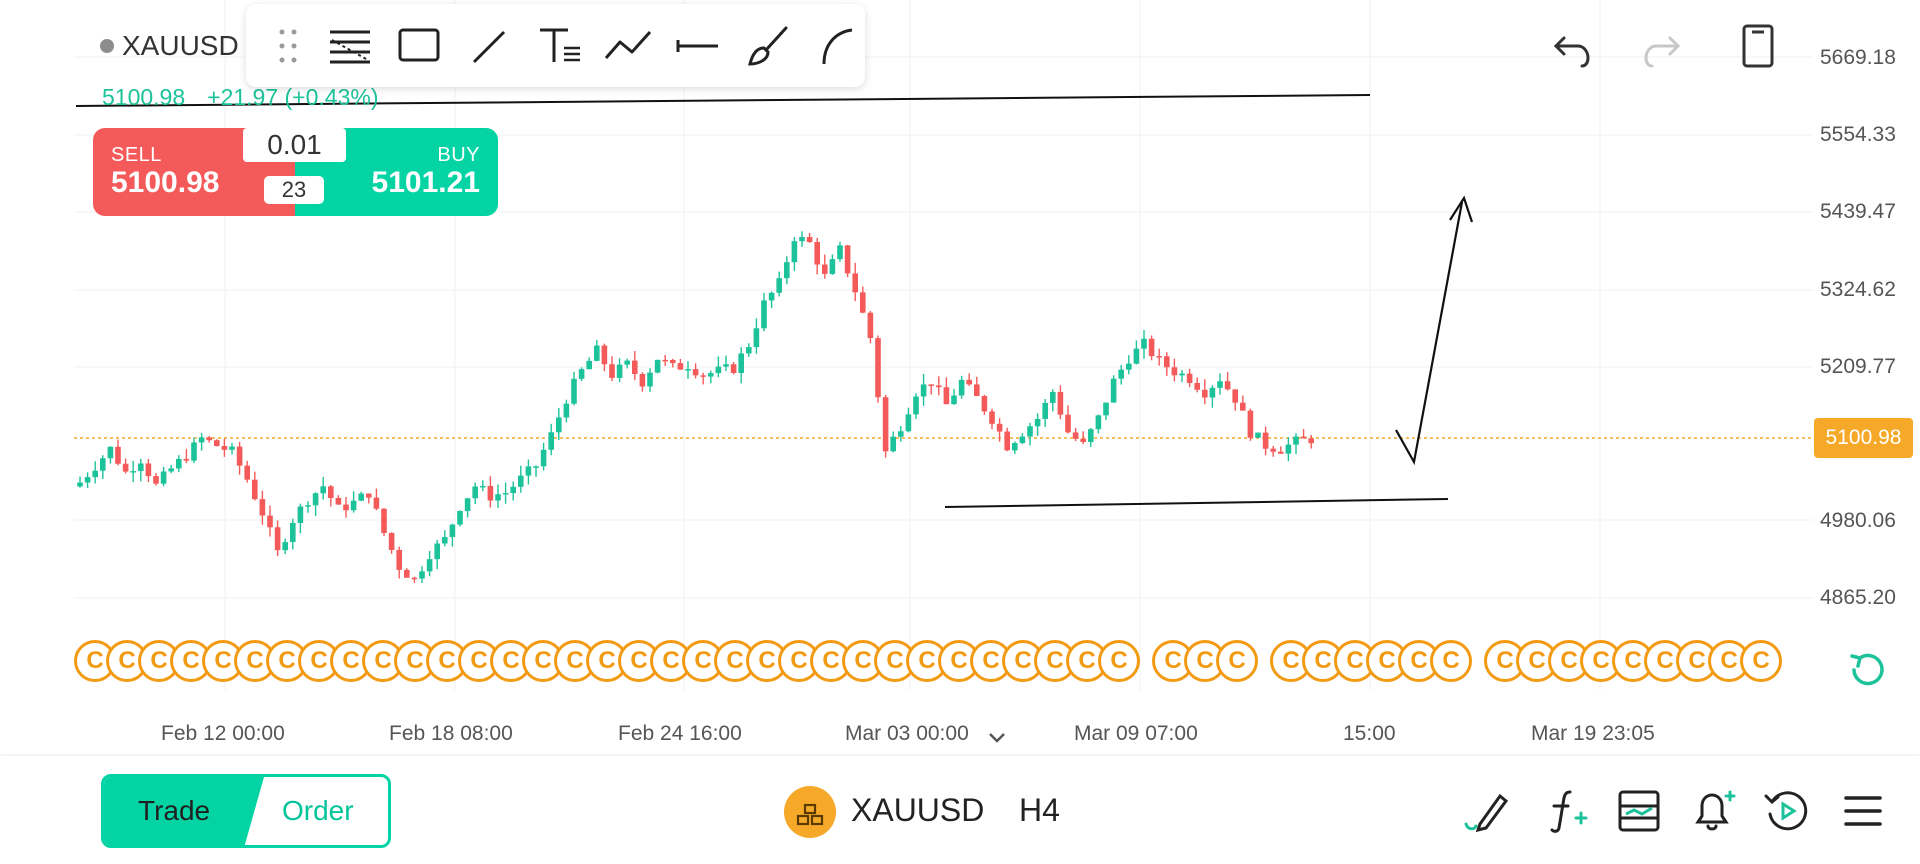 This screenshot has width=1920, height=864. What do you see at coordinates (723, 100) in the screenshot?
I see `drawn-horizontal-line` at bounding box center [723, 100].